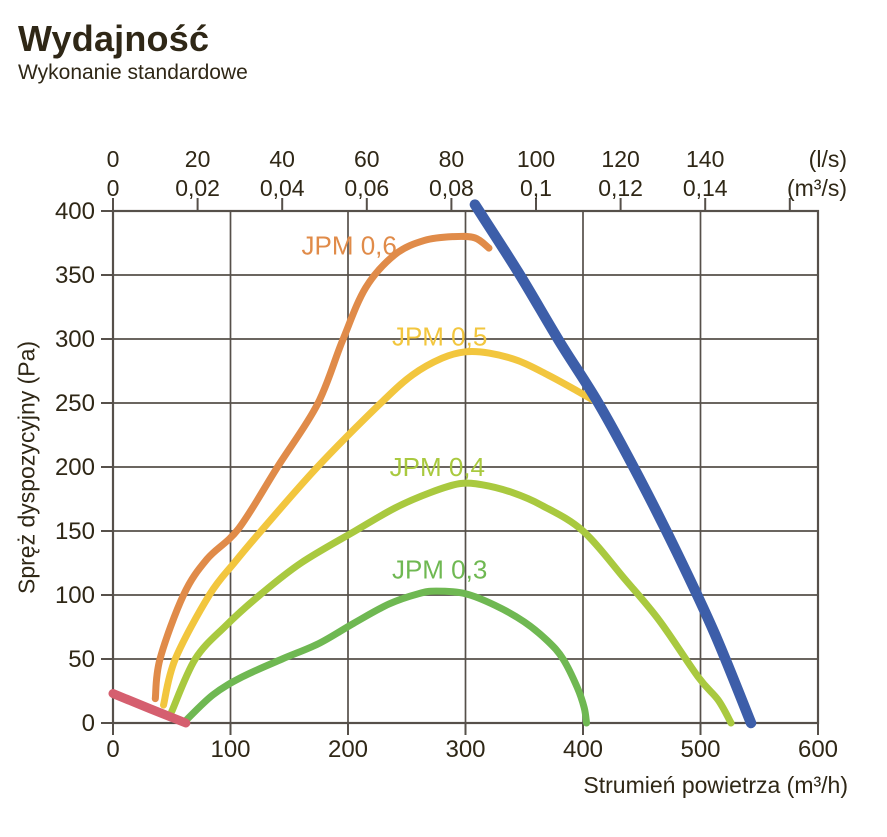  I want to click on series-label-jpm-0-6: JPM 0,6, so click(348, 246).